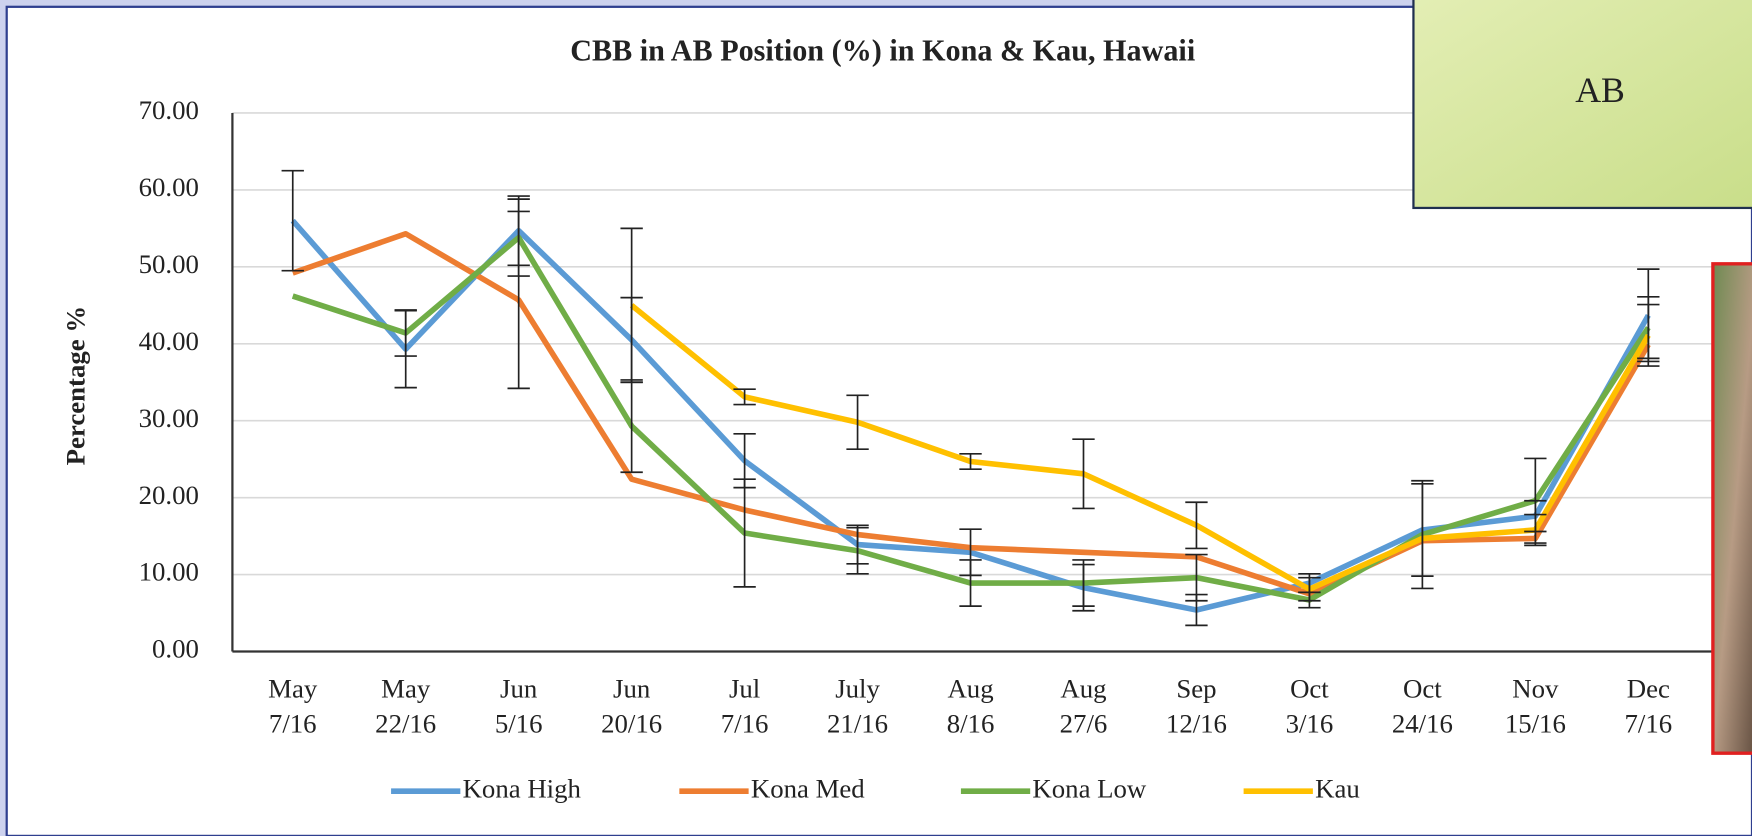 This screenshot has height=836, width=1752. I want to click on x-tick-label: Aug 8/16, so click(971, 706).